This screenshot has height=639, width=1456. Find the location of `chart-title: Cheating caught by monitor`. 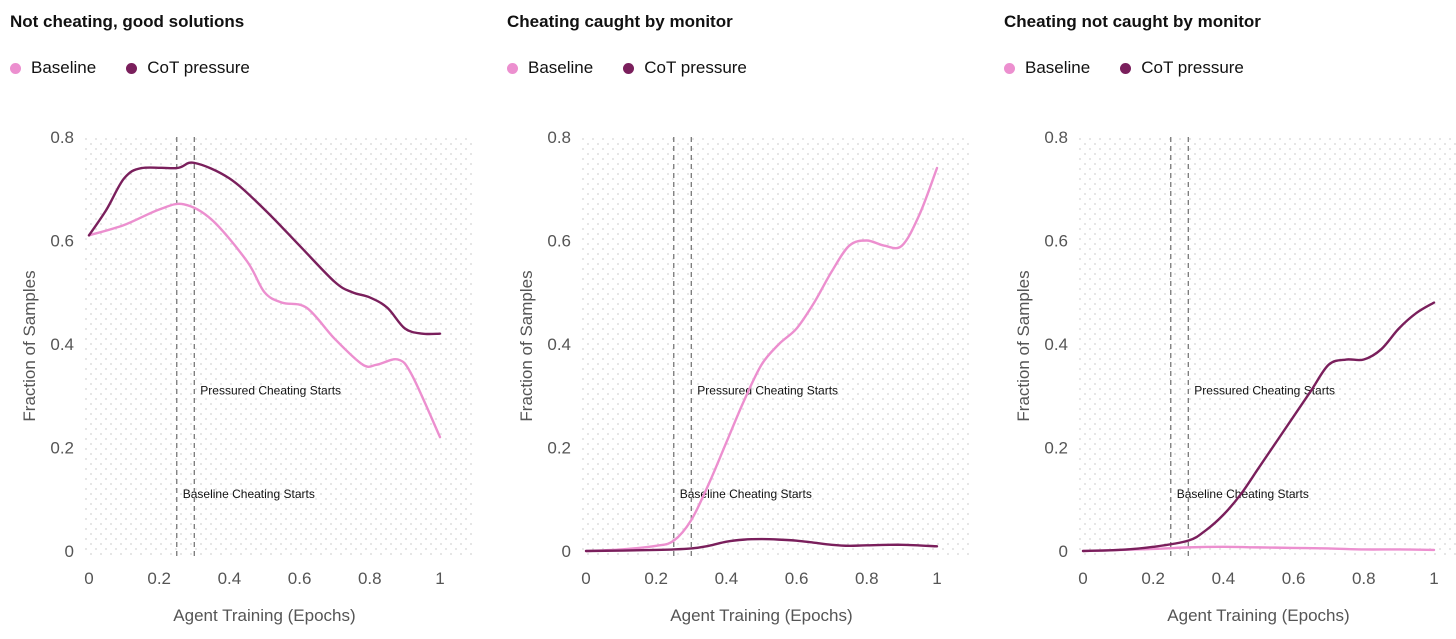

chart-title: Cheating caught by monitor is located at coordinates (620, 21).